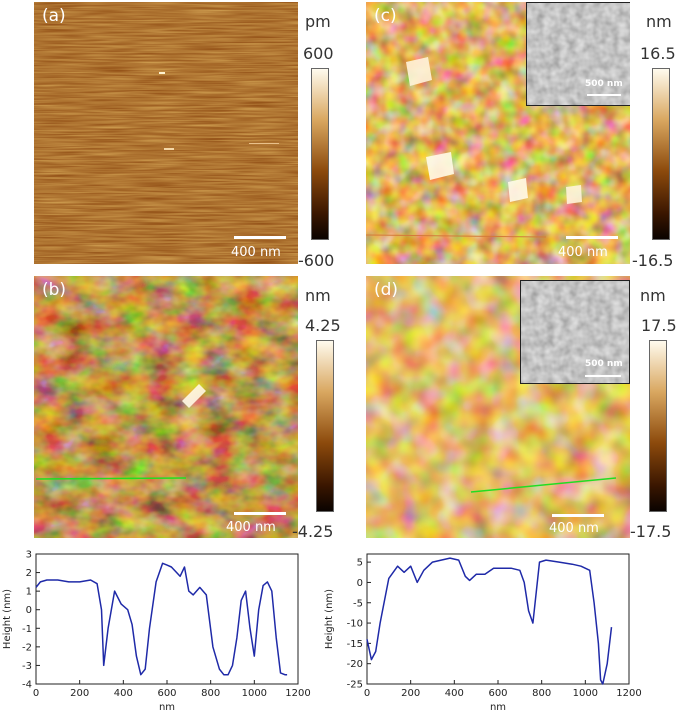 This screenshot has height=710, width=685. What do you see at coordinates (604, 84) in the screenshot?
I see `inset-scalebar-label-c: 500 nm` at bounding box center [604, 84].